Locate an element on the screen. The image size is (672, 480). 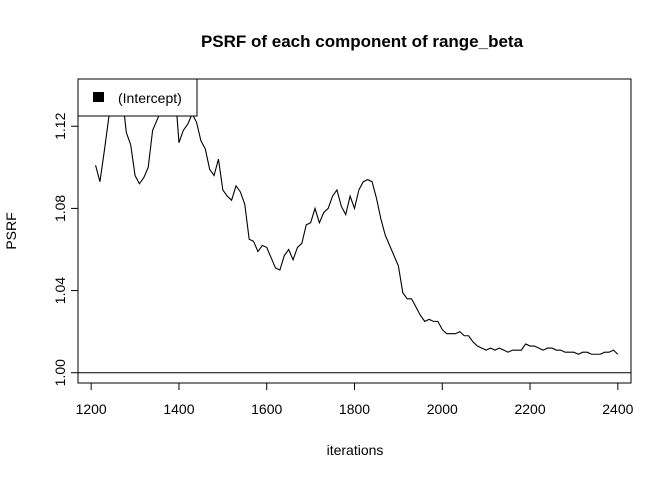
y-tick-label: 1.08 is located at coordinates (60, 208).